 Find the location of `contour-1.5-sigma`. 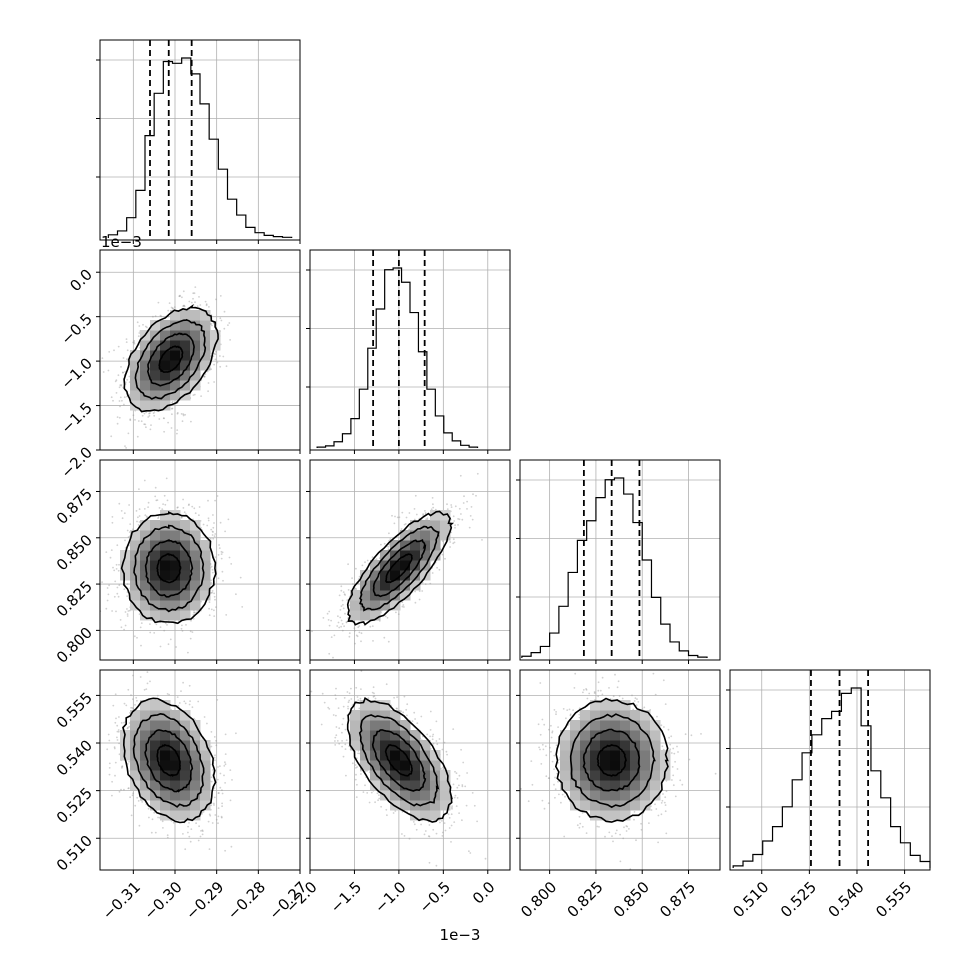

contour-1.5-sigma is located at coordinates (170, 359).